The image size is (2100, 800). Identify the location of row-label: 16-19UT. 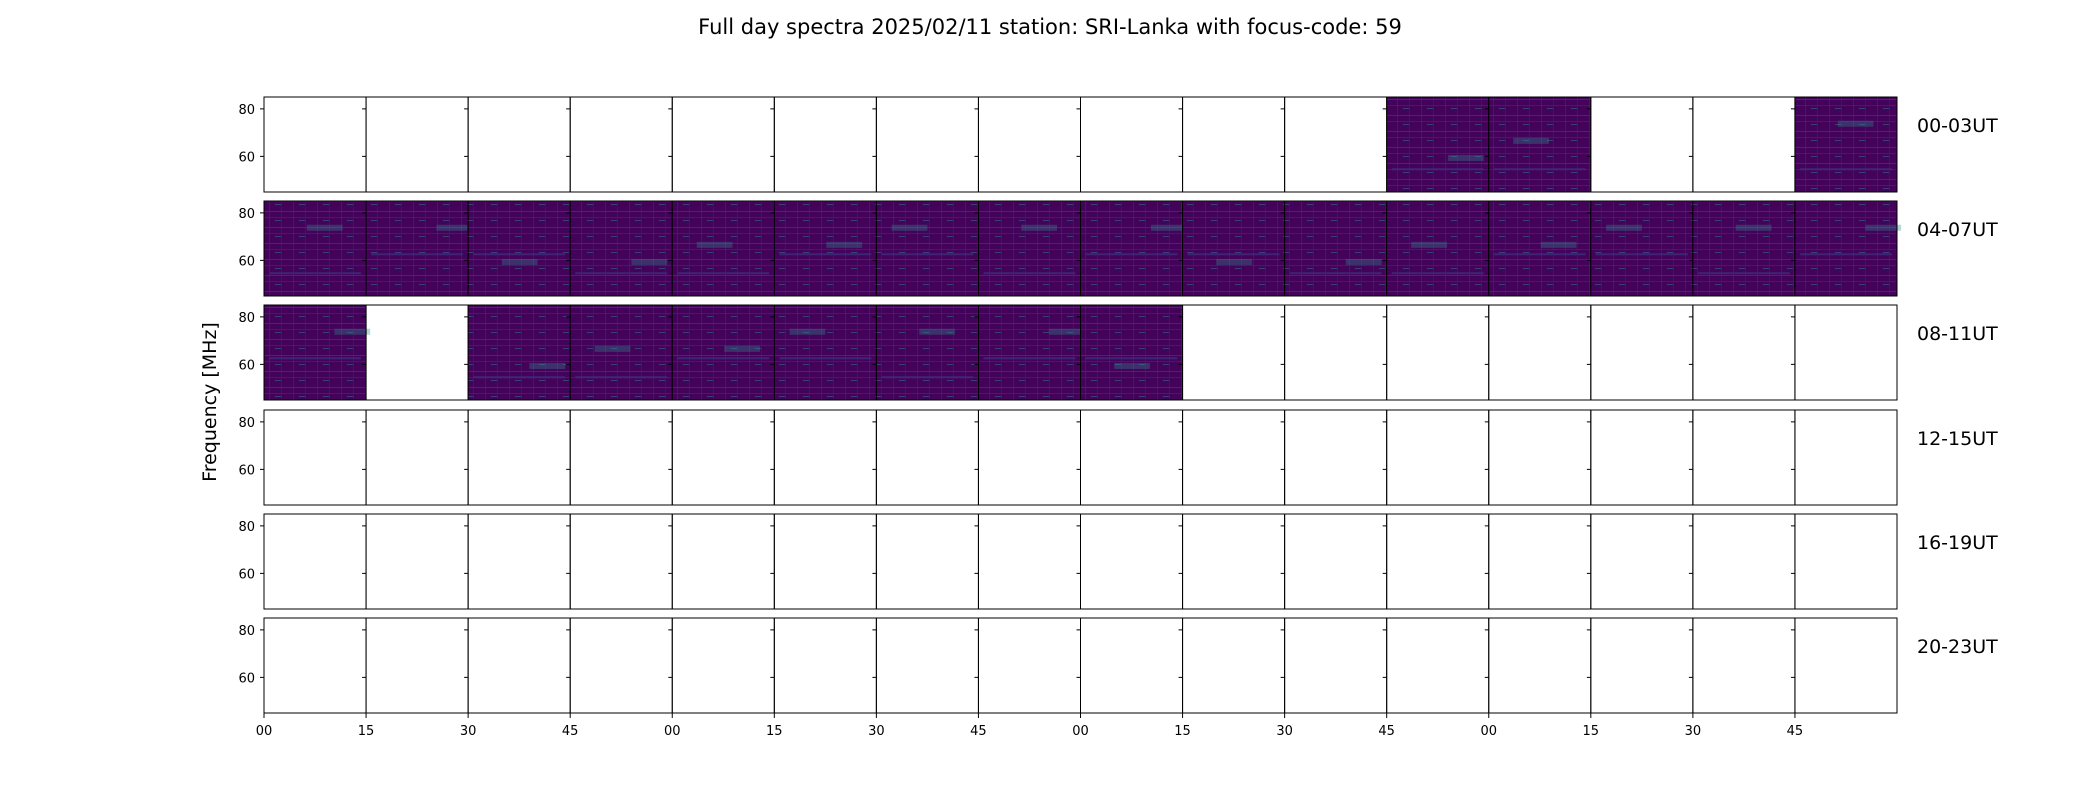
(1957, 543).